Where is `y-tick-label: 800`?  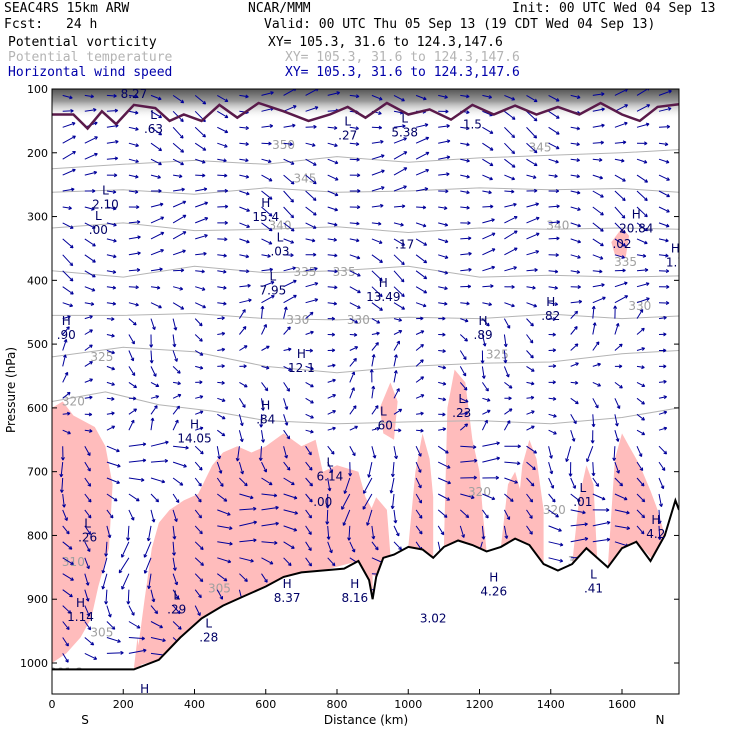
y-tick-label: 800 is located at coordinates (37, 535).